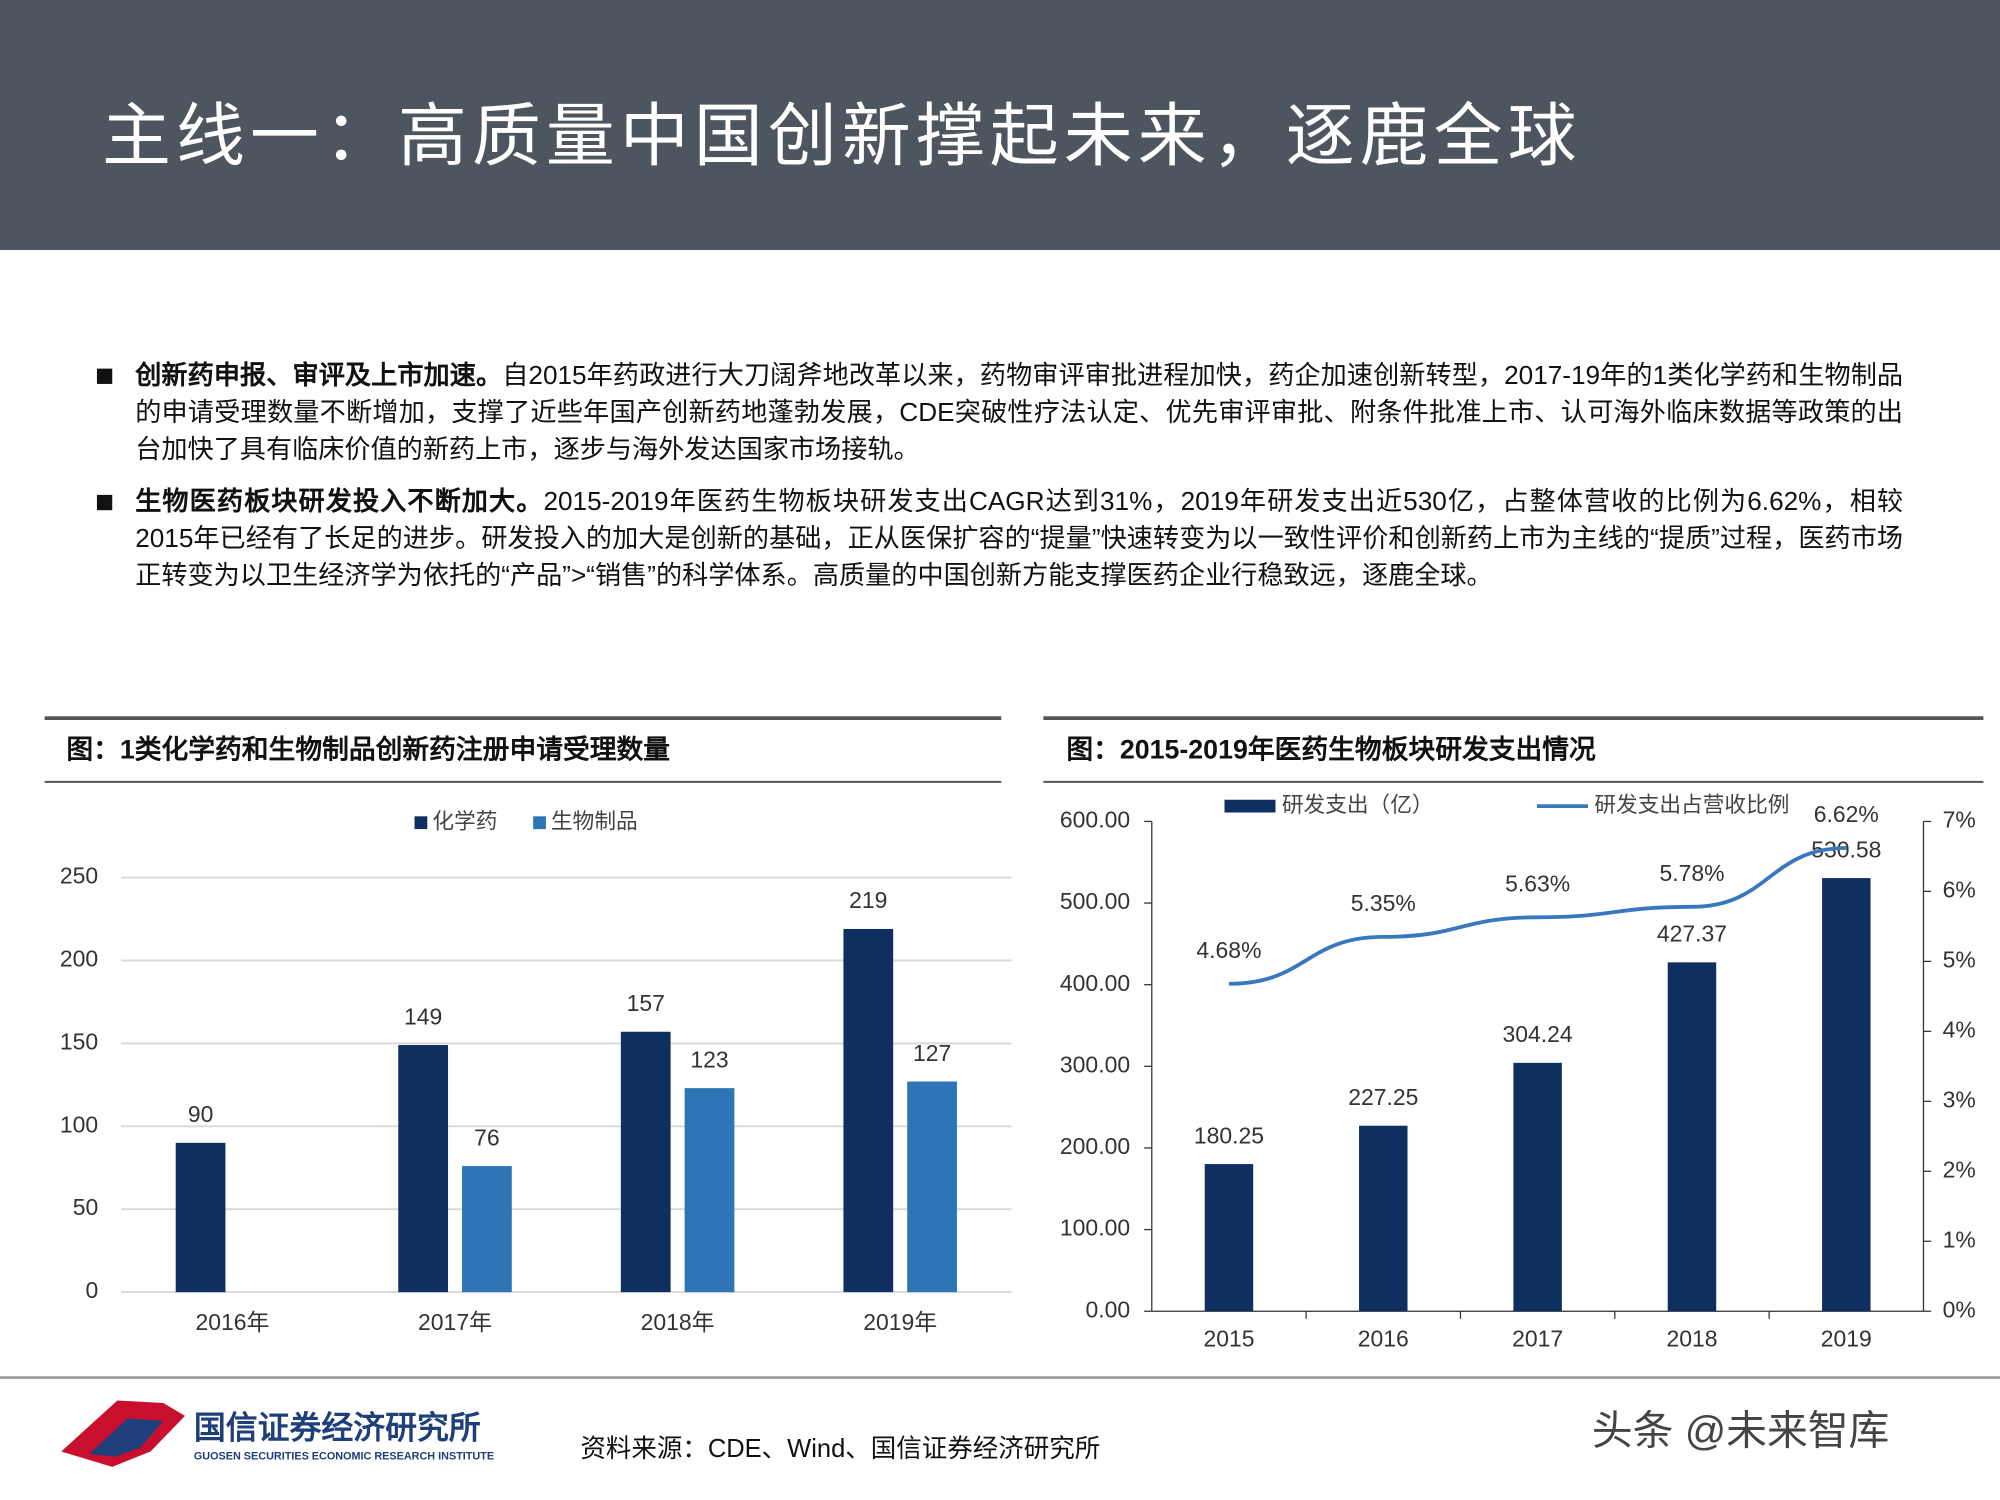 The image size is (2000, 1500). What do you see at coordinates (464, 820) in the screenshot?
I see `legend-label: 化学药` at bounding box center [464, 820].